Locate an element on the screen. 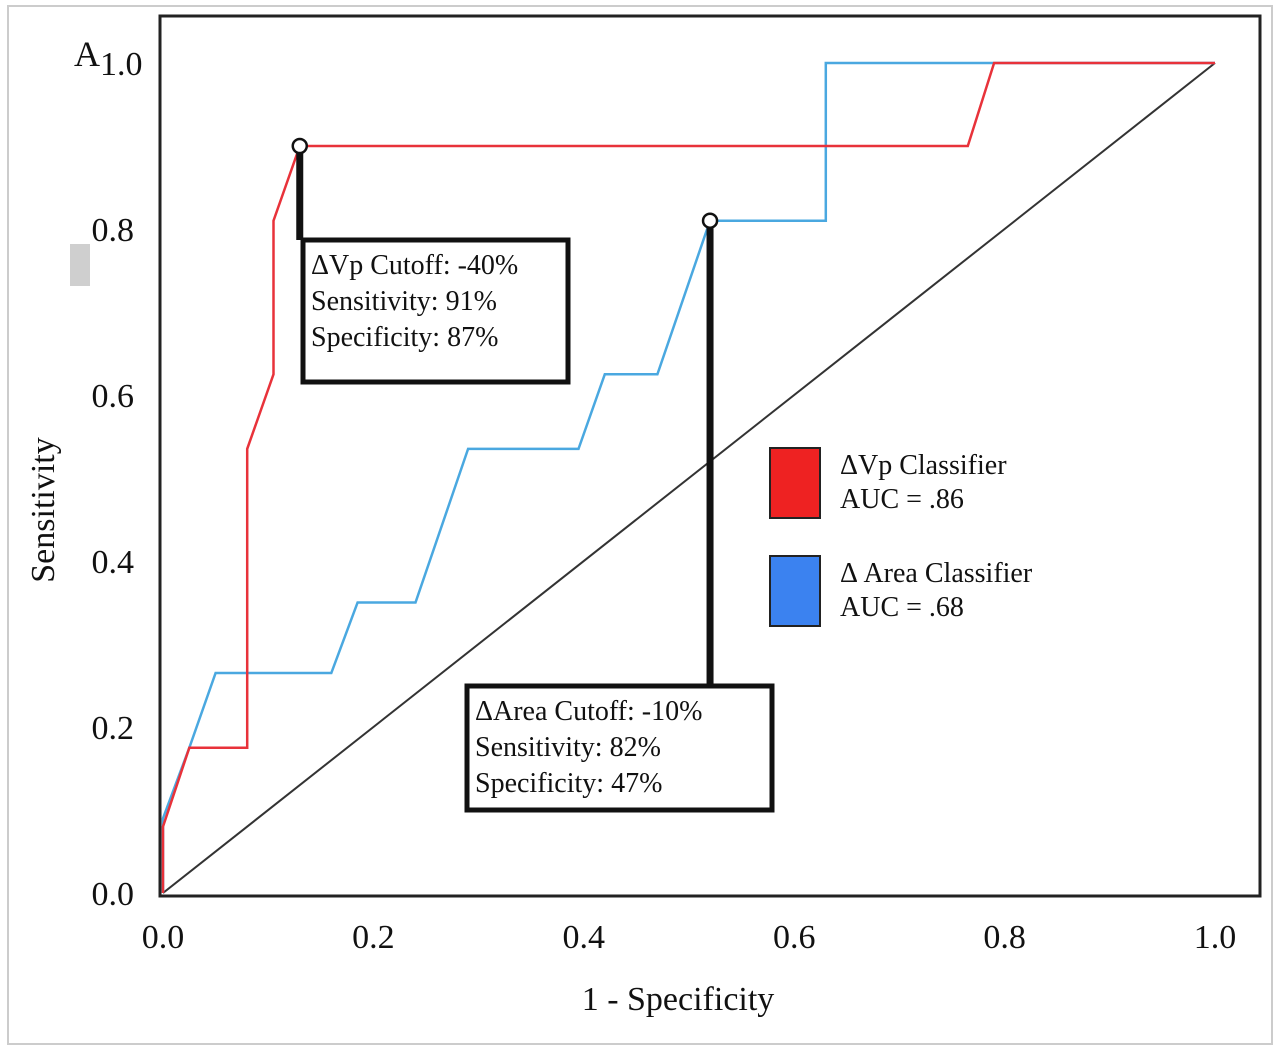 The height and width of the screenshot is (1052, 1280). x-tick-label: 0.6 is located at coordinates (794, 937).